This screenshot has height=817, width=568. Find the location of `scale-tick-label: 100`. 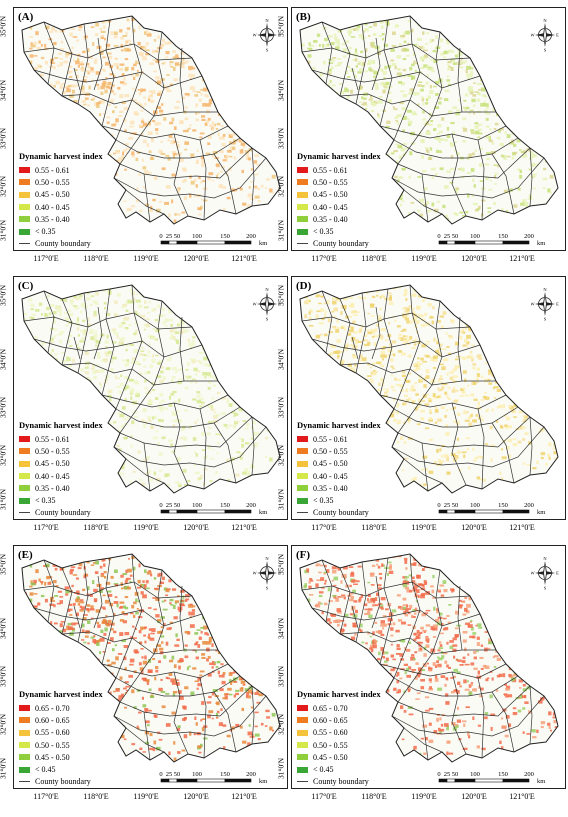

scale-tick-label: 100 is located at coordinates (475, 505).